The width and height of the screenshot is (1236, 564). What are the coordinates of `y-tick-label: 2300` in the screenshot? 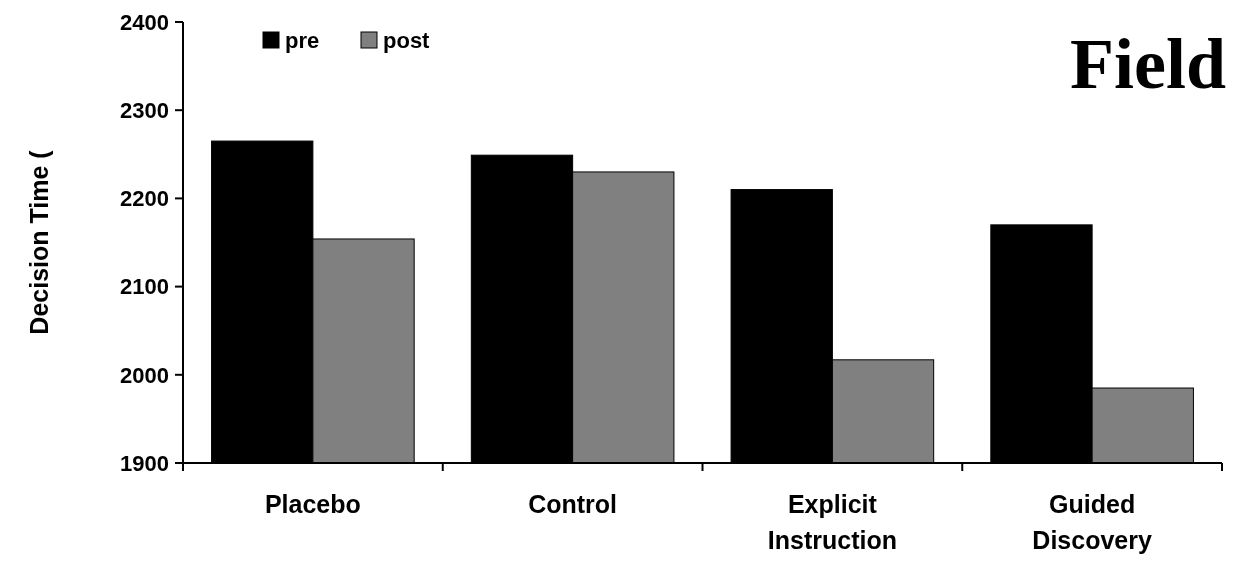 It's located at (144, 110).